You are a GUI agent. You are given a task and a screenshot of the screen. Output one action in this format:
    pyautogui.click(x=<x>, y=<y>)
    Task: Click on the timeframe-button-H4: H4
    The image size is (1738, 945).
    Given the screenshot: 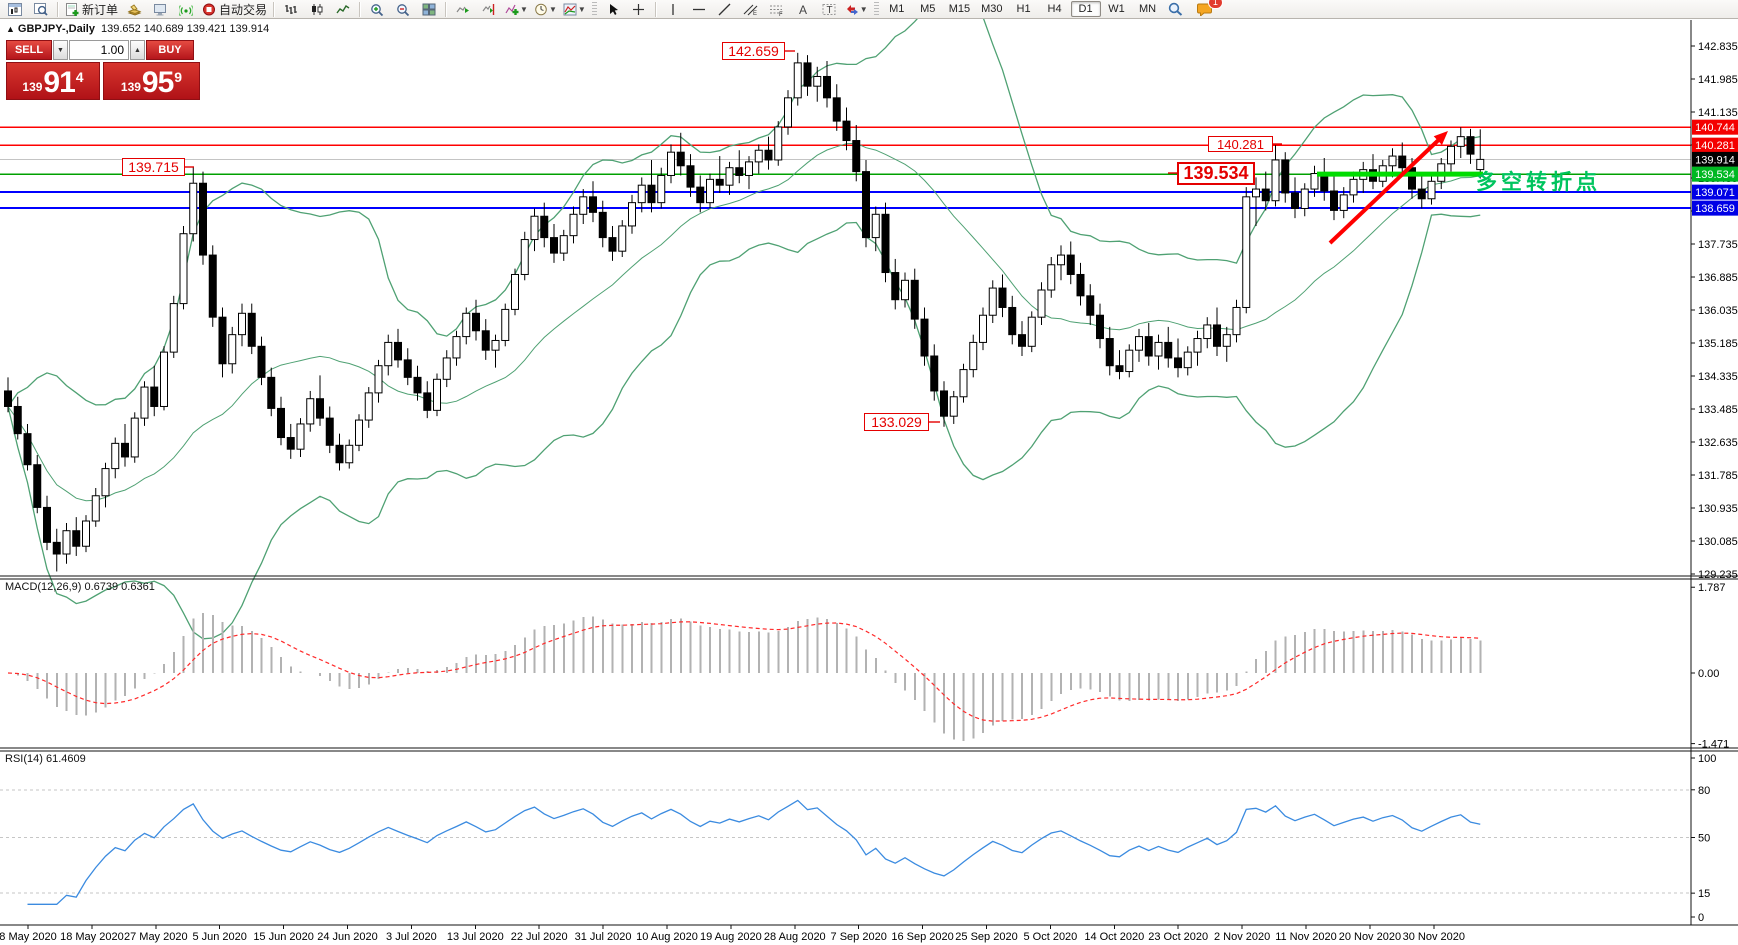 What is the action you would take?
    pyautogui.click(x=1054, y=9)
    